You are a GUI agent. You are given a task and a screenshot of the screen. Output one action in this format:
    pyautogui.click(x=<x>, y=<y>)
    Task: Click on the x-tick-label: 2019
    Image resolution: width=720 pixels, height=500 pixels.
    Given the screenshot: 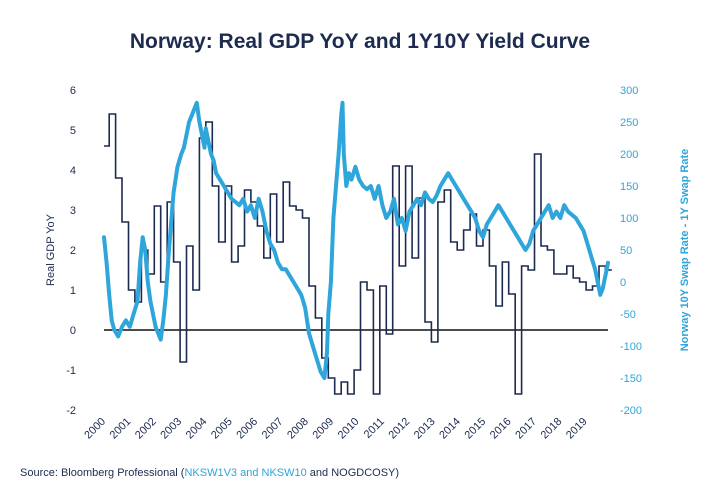 What is the action you would take?
    pyautogui.click(x=577, y=429)
    